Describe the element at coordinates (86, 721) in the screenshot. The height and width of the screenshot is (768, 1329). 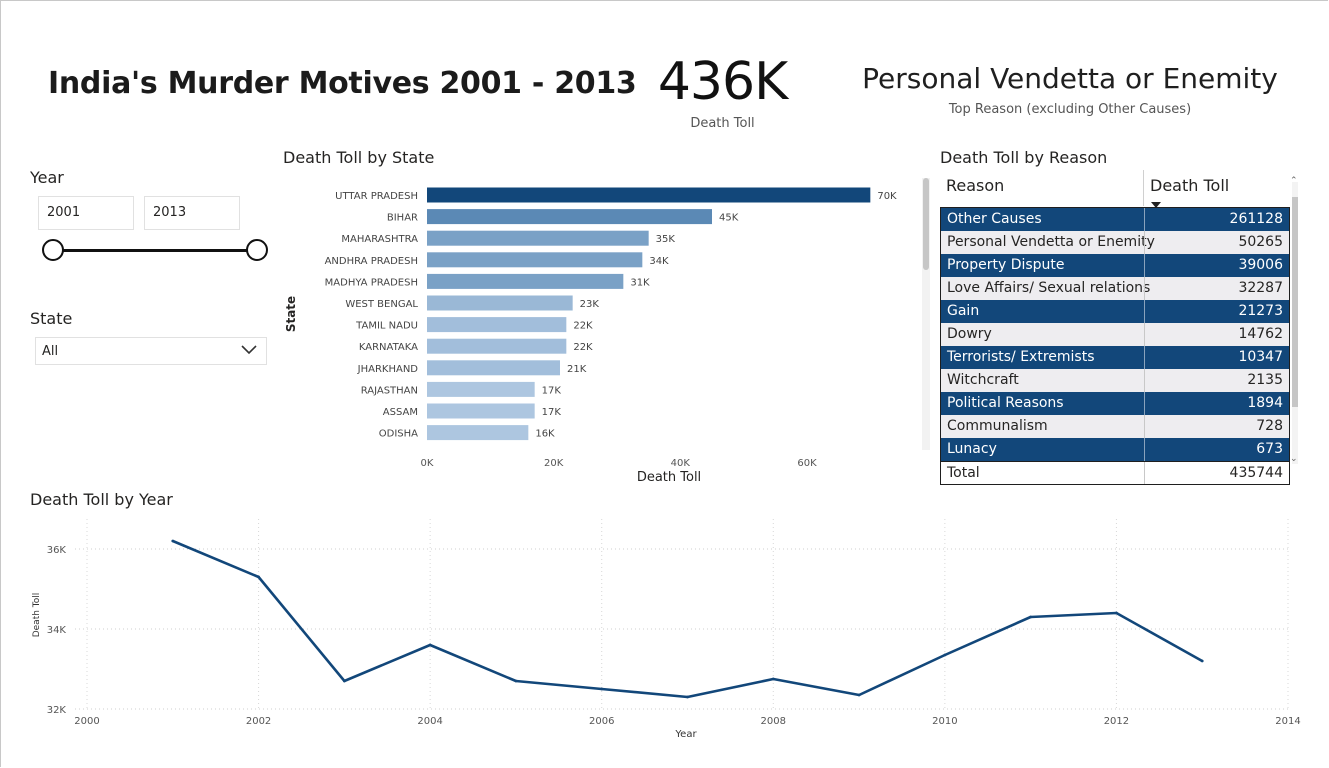
I see `x-tick-label: 2000` at that location.